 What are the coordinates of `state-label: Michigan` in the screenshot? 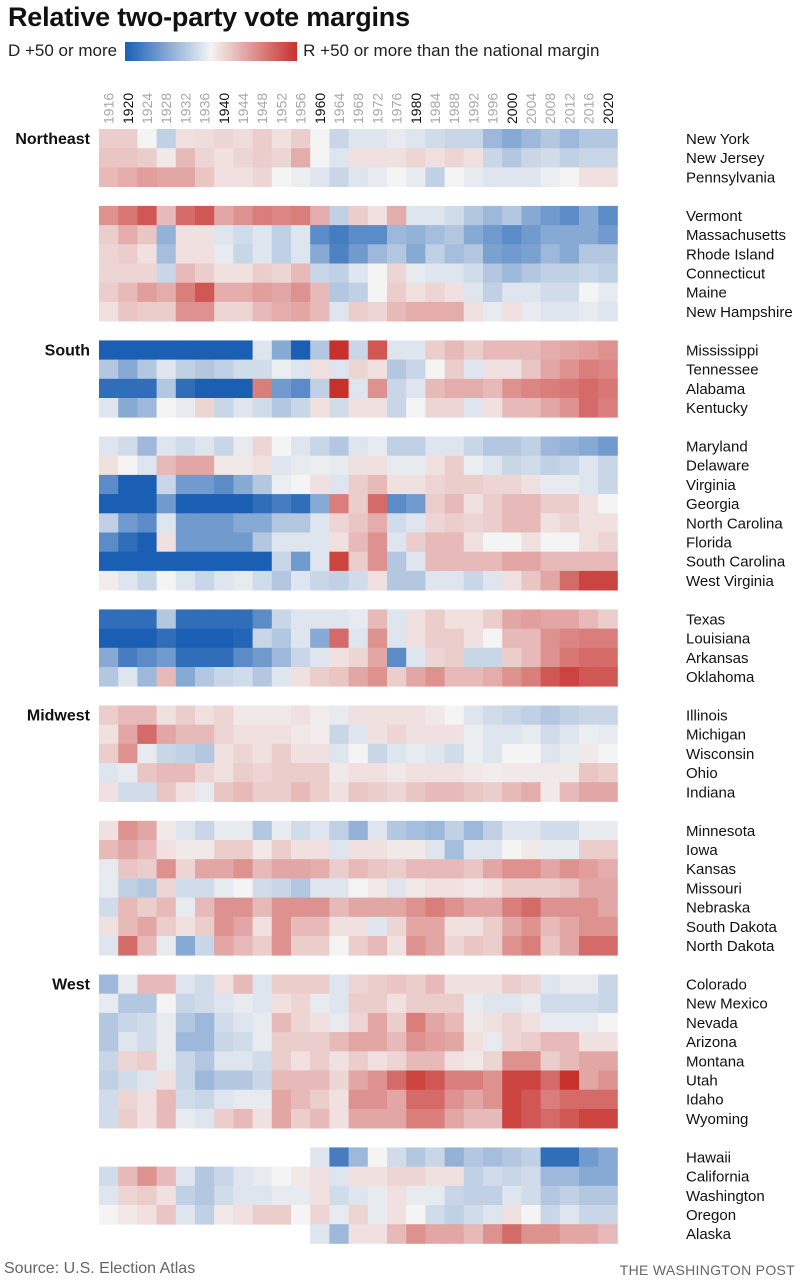 It's located at (716, 735).